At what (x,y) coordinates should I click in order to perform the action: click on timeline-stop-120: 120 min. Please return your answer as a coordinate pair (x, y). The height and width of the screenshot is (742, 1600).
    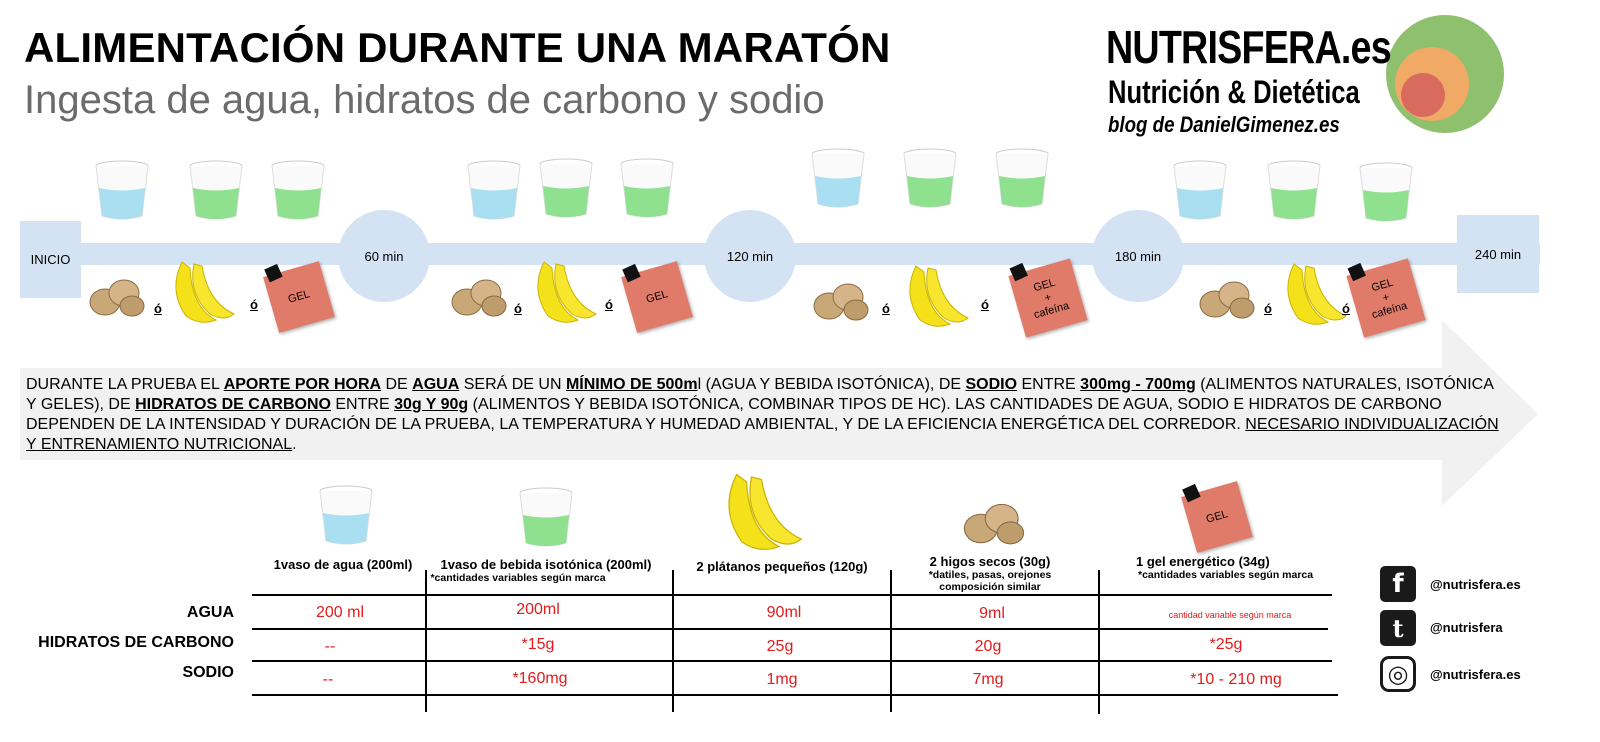
    Looking at the image, I should click on (750, 256).